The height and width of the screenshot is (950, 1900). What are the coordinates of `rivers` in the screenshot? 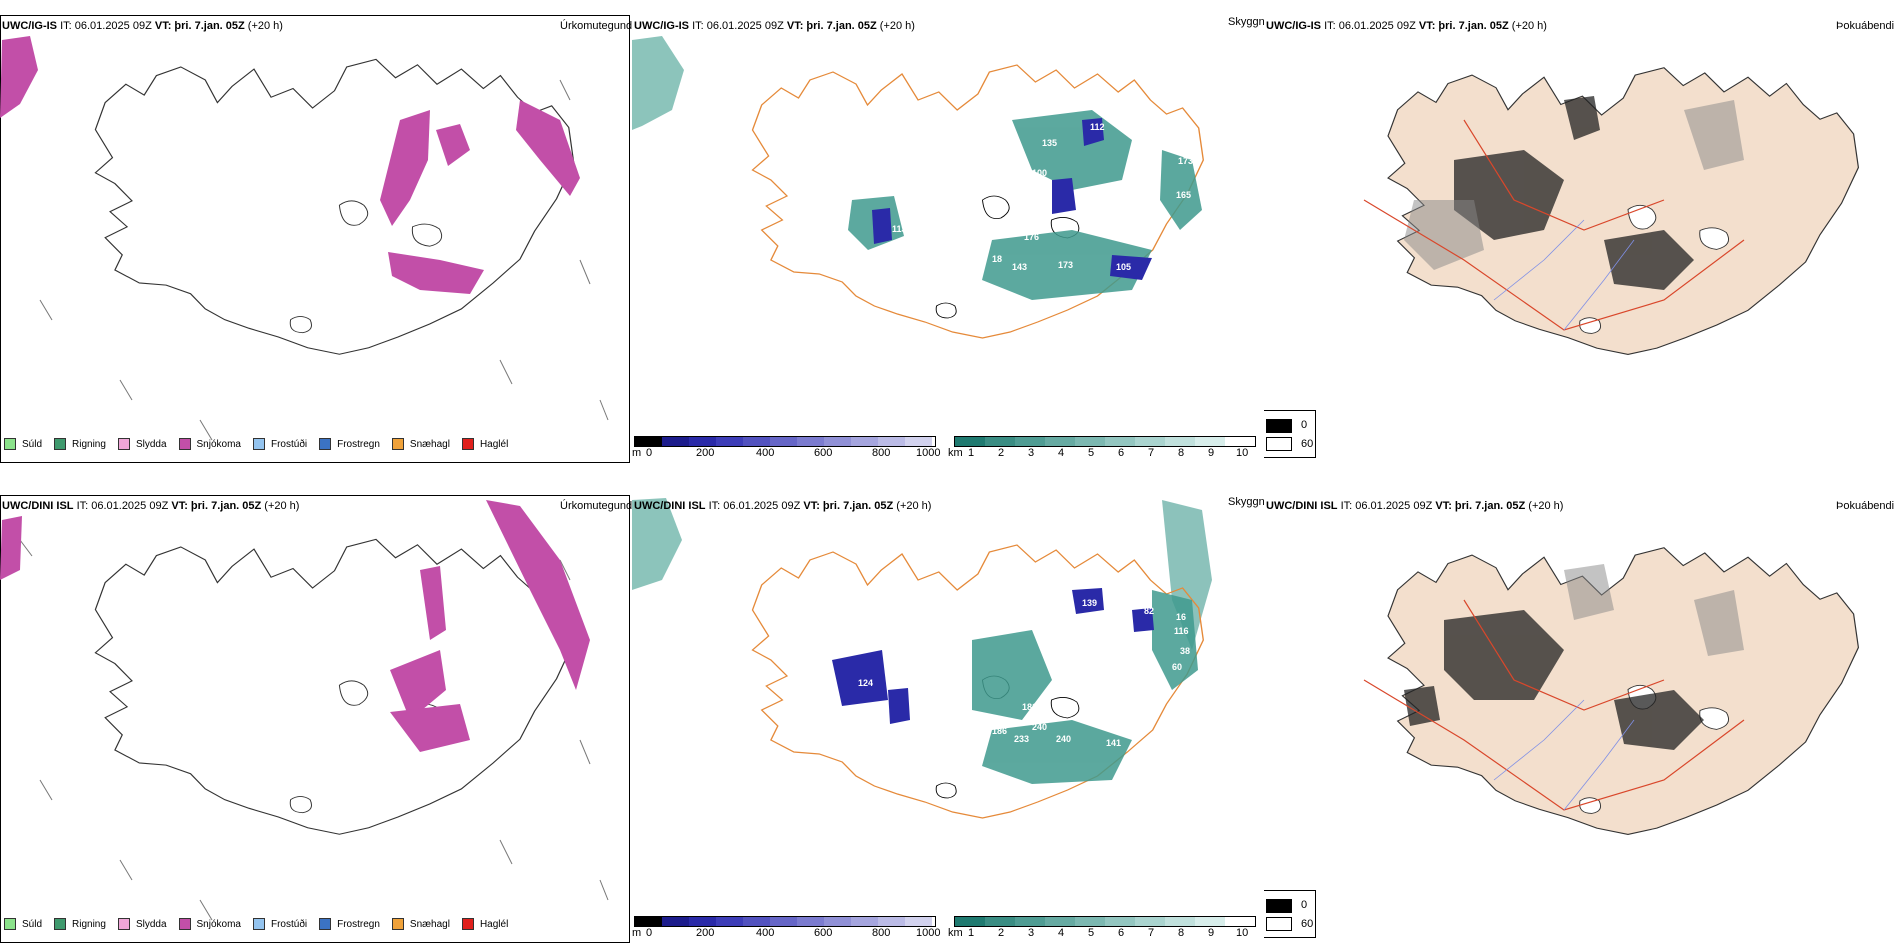 It's located at (1564, 755).